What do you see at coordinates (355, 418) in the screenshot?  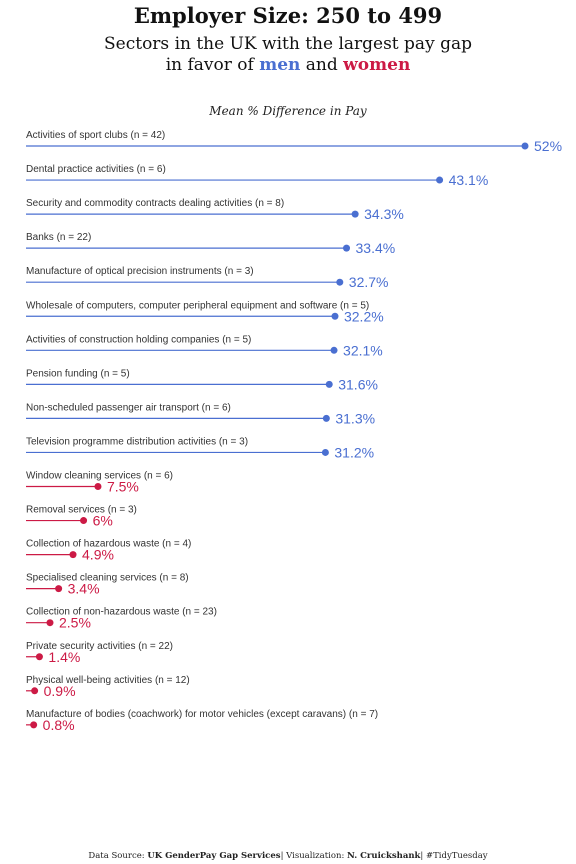 I see `value-label: 31.3%` at bounding box center [355, 418].